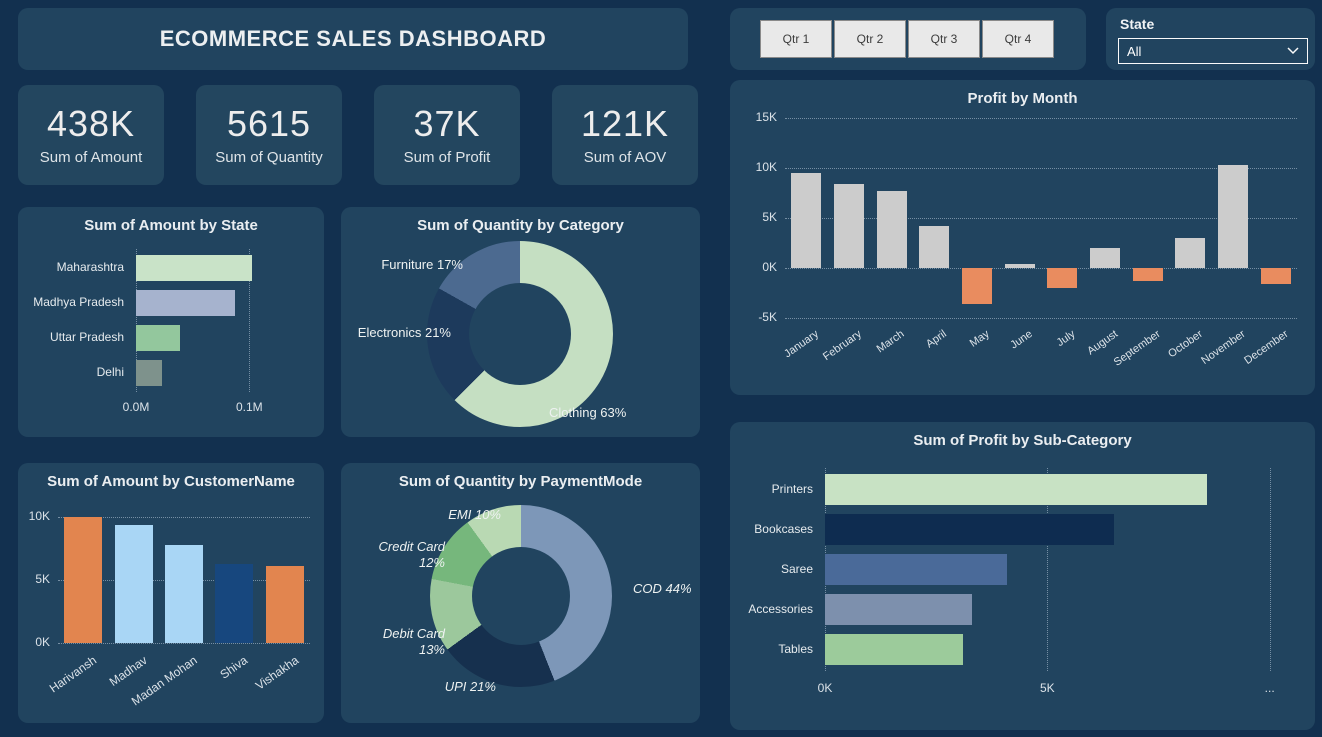 Image resolution: width=1322 pixels, height=737 pixels. What do you see at coordinates (521, 596) in the screenshot?
I see `quantity_by_payment-donut` at bounding box center [521, 596].